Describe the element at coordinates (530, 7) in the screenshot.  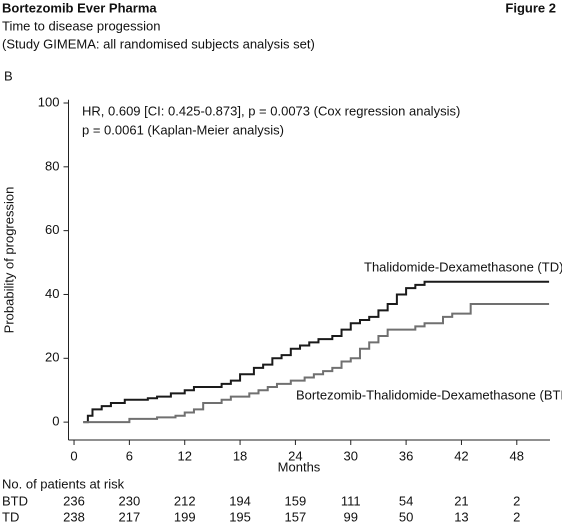
I see `figure-label: Figure 2` at that location.